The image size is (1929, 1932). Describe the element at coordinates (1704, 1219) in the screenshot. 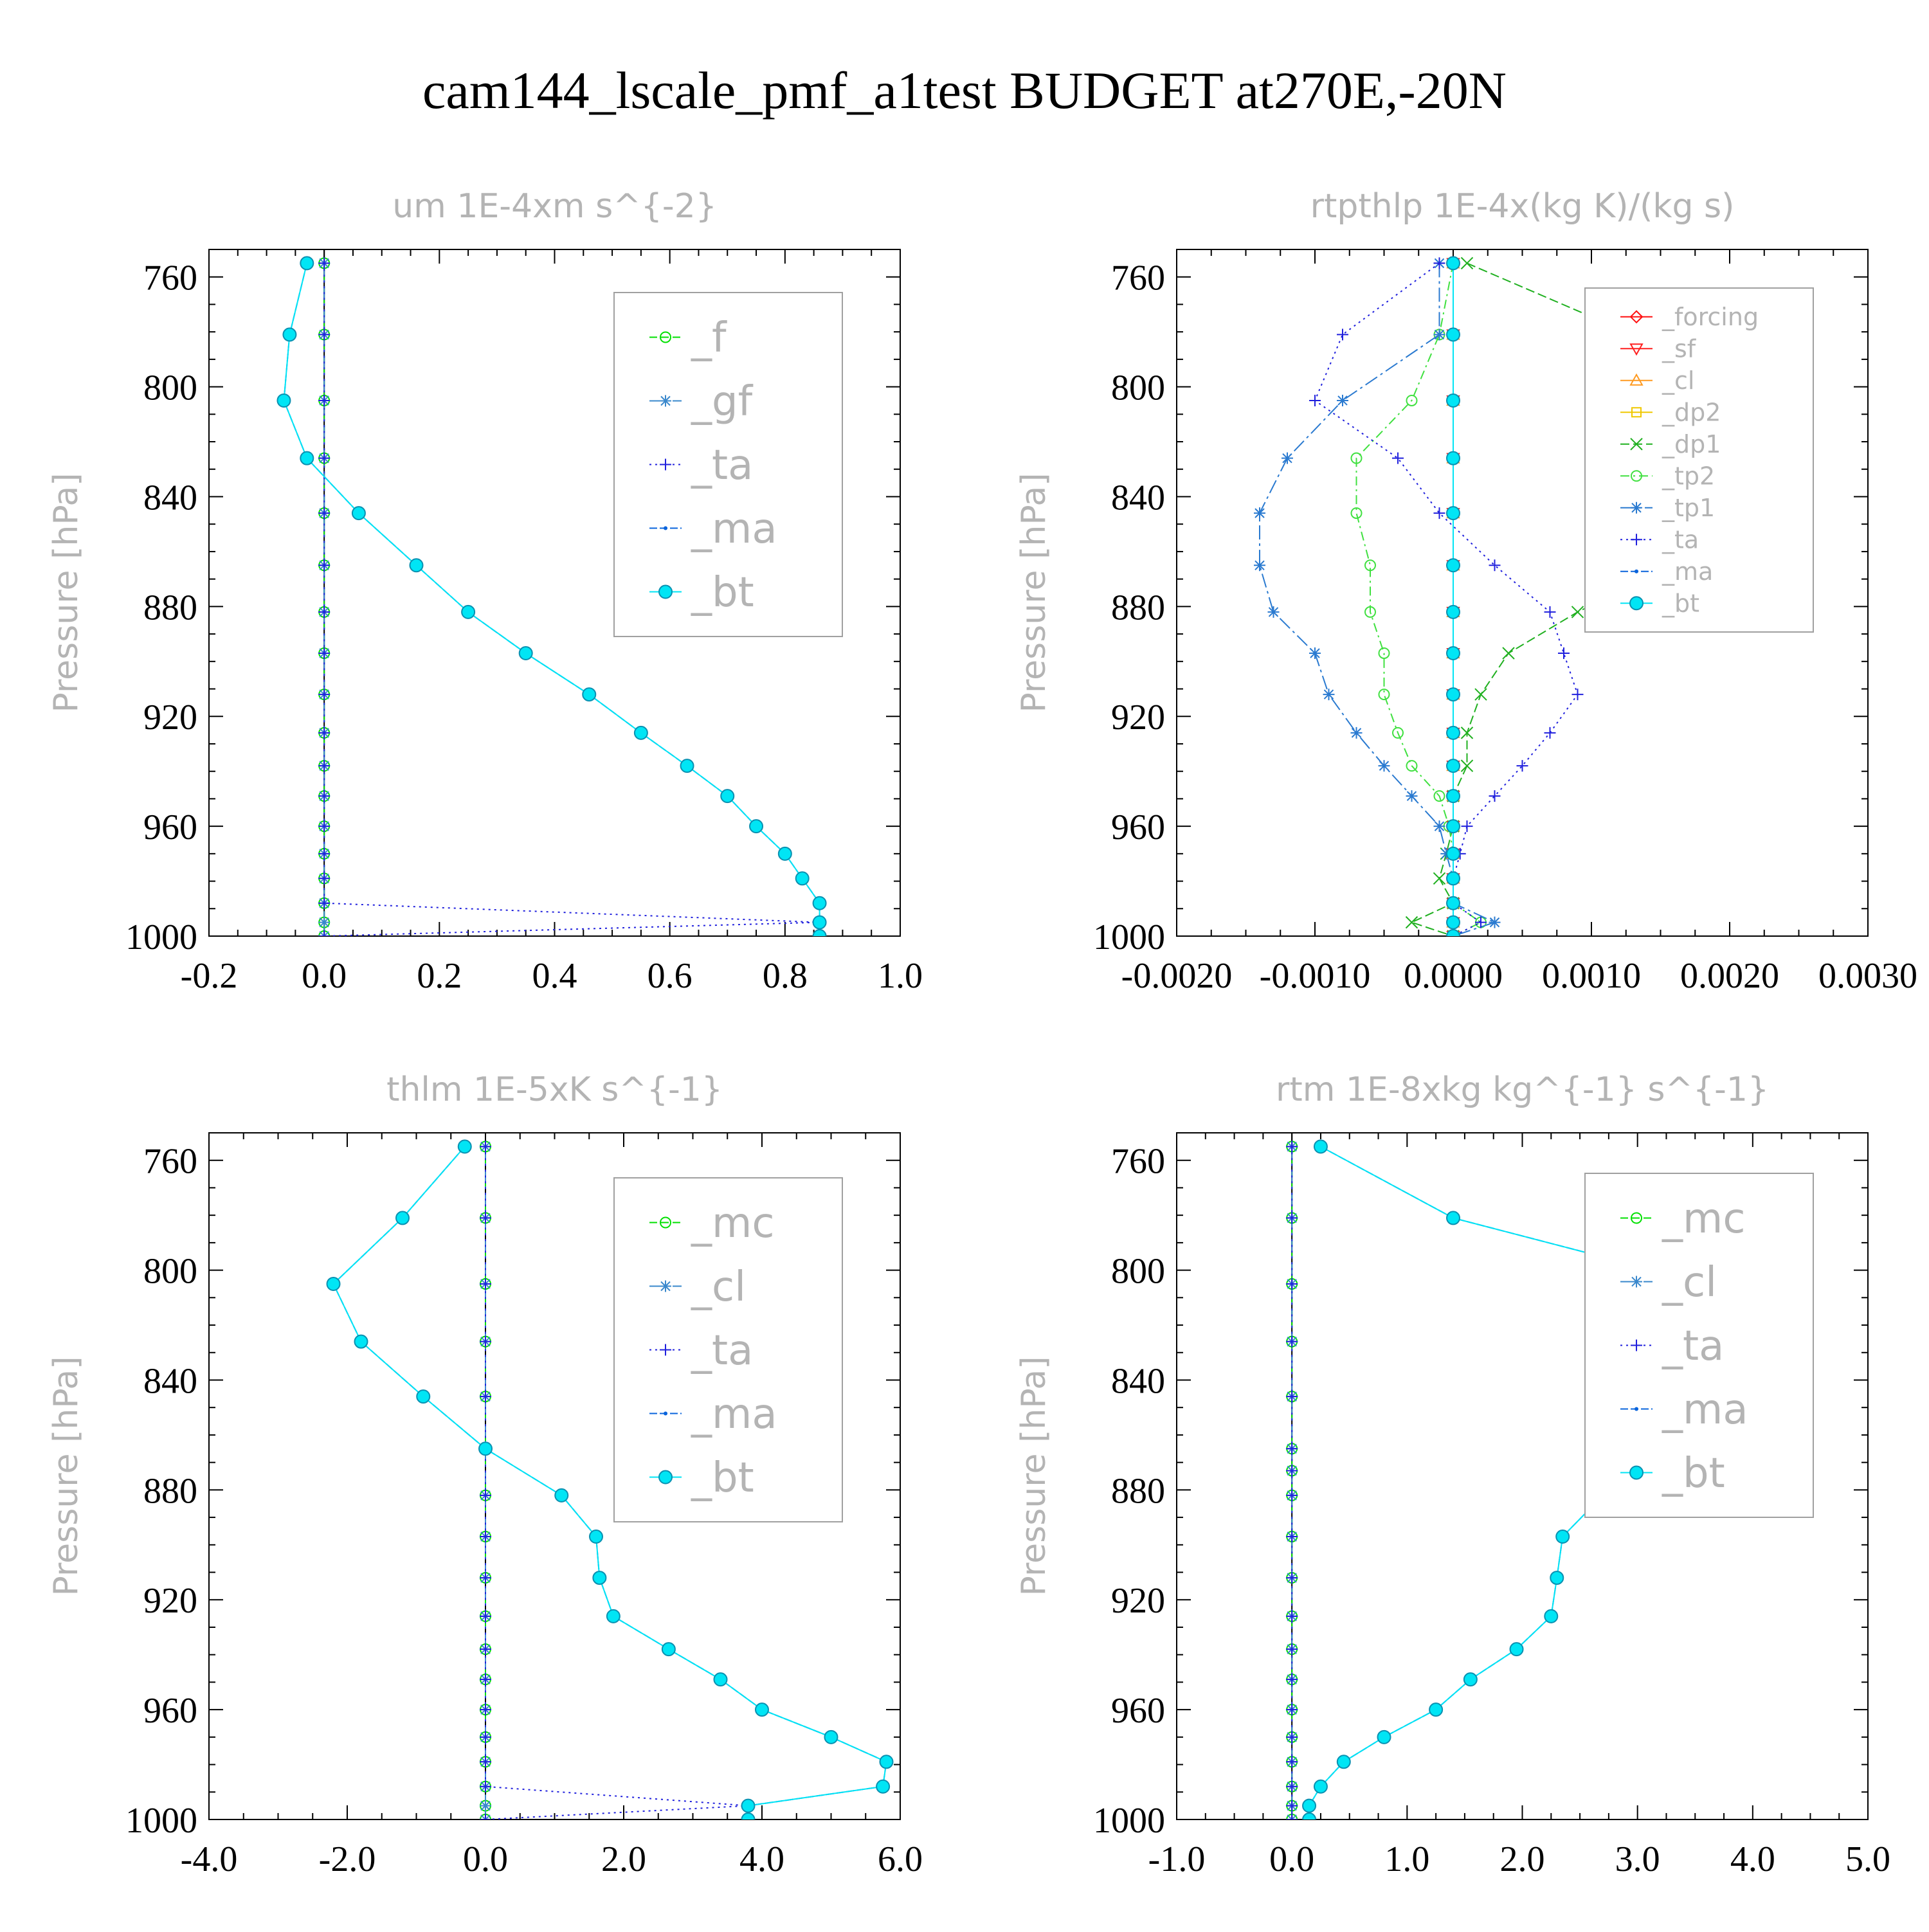

I see `legend-label: _mc` at that location.